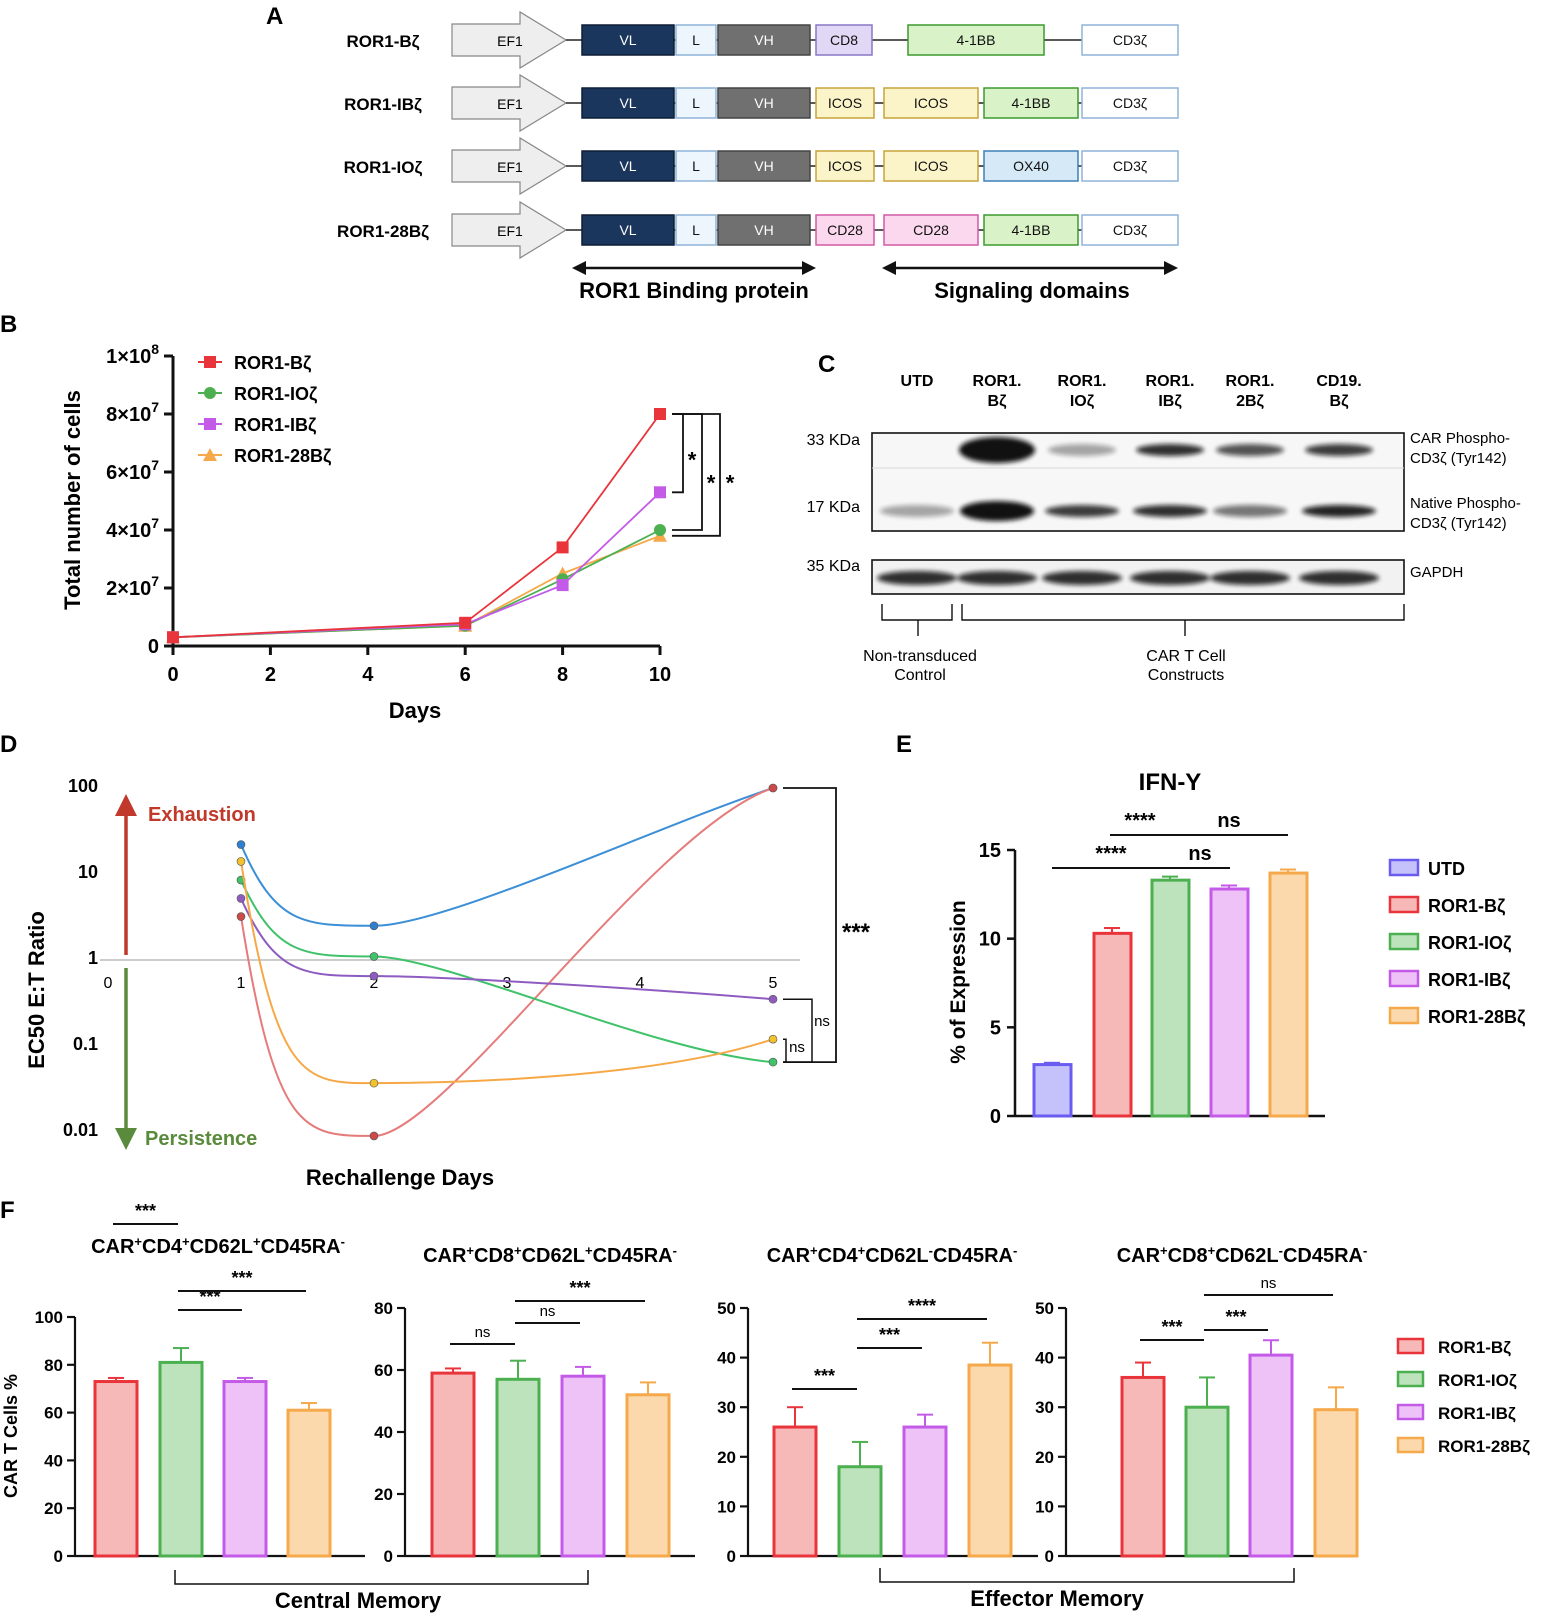 Image resolution: width=1541 pixels, height=1613 pixels. What do you see at coordinates (128, 415) in the screenshot?
I see `y-tick-base: 8×10` at bounding box center [128, 415].